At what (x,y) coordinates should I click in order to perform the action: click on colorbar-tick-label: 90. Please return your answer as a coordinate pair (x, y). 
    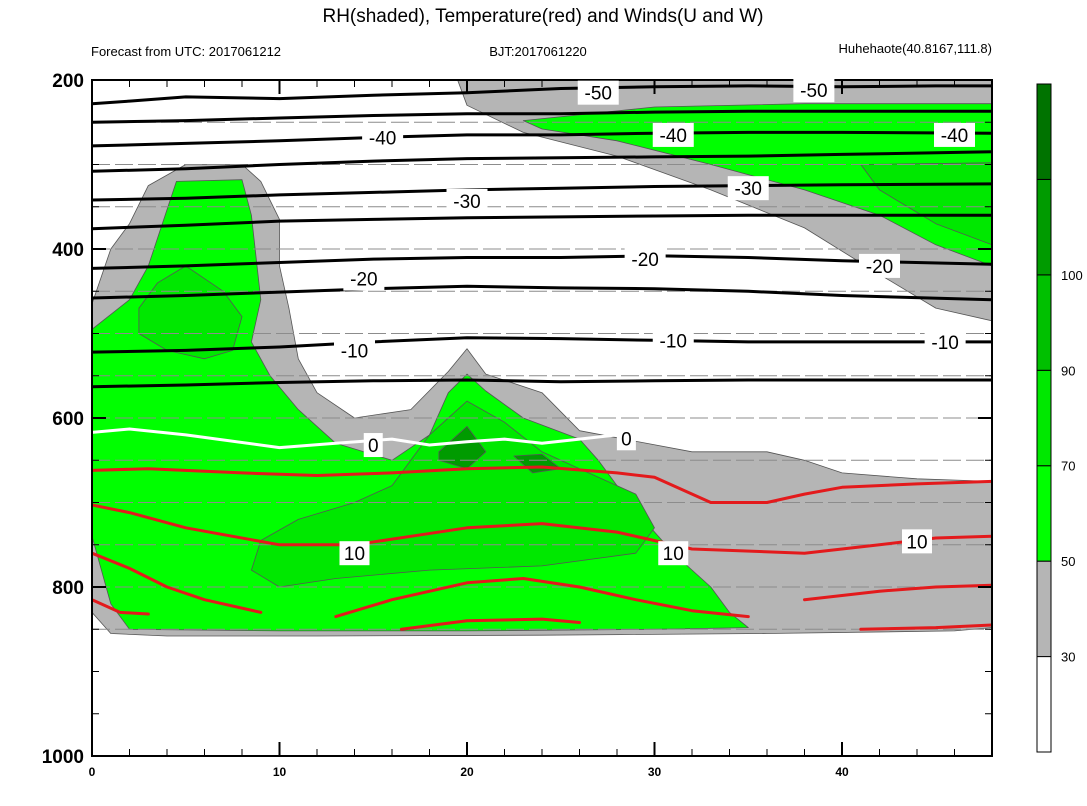
    Looking at the image, I should click on (1068, 370).